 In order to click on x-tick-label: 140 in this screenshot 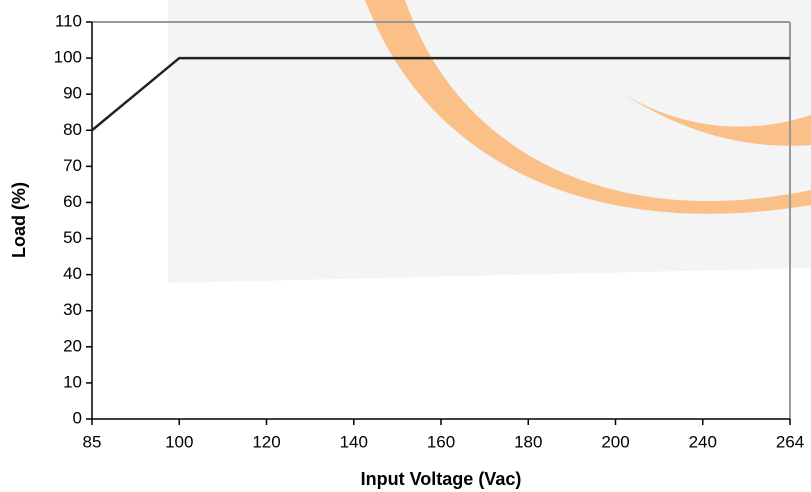, I will do `click(354, 441)`.